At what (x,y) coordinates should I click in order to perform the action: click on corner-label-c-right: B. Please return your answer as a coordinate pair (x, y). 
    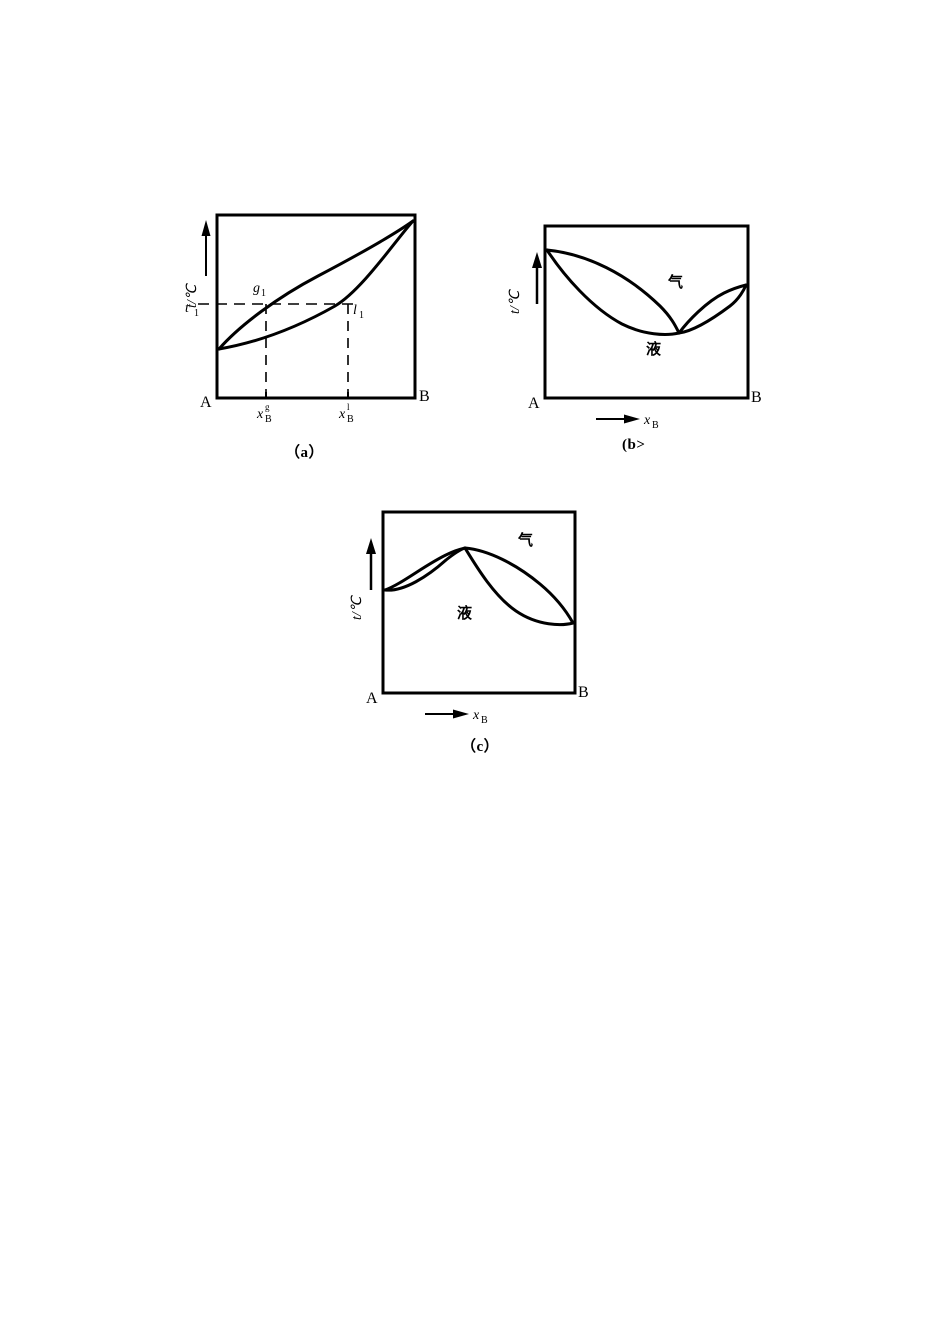
    Looking at the image, I should click on (583, 692).